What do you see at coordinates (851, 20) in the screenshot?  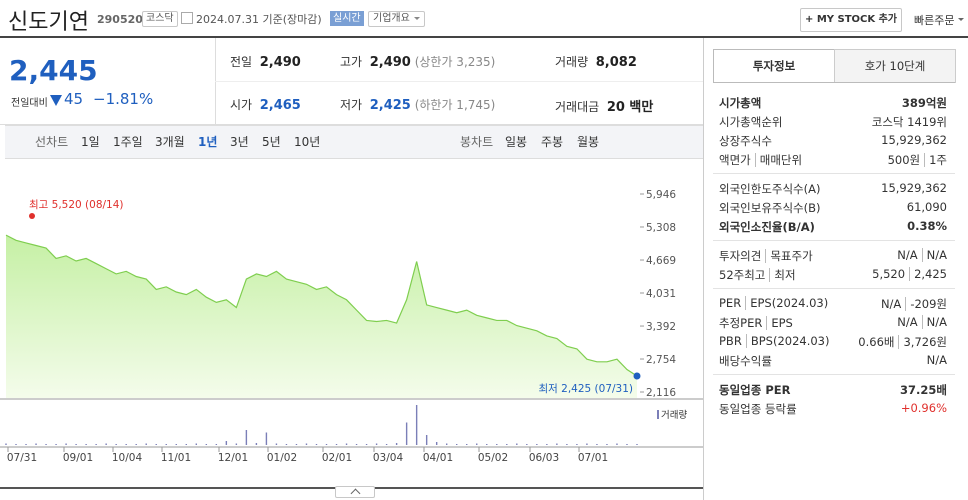 I see `my-stock-button: + MY STOCK 추가` at bounding box center [851, 20].